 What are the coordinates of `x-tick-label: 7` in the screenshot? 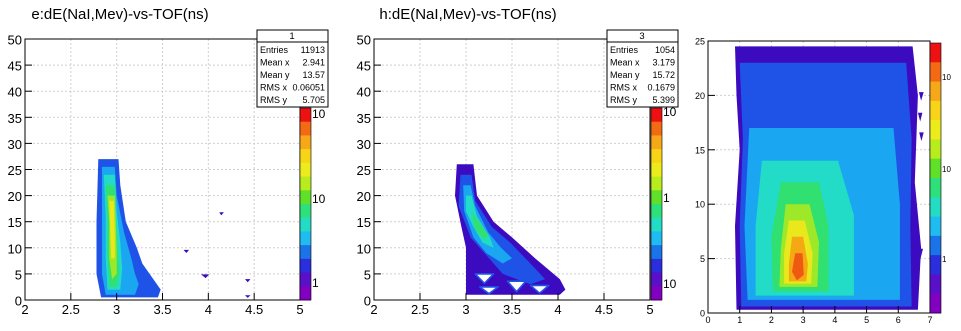 It's located at (929, 320).